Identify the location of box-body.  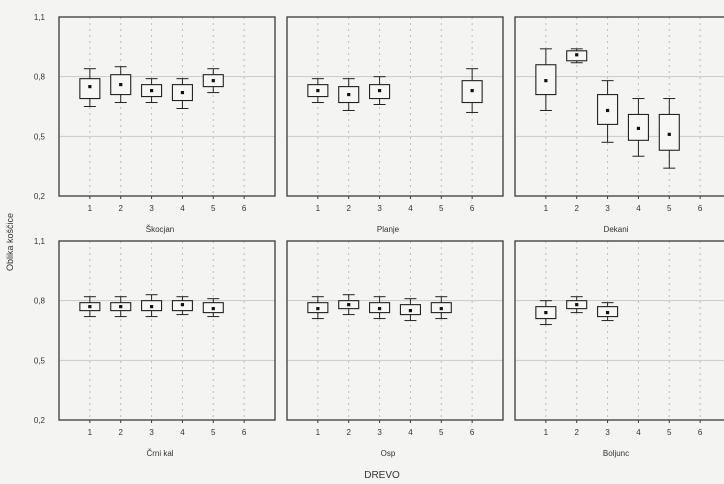
(90, 89).